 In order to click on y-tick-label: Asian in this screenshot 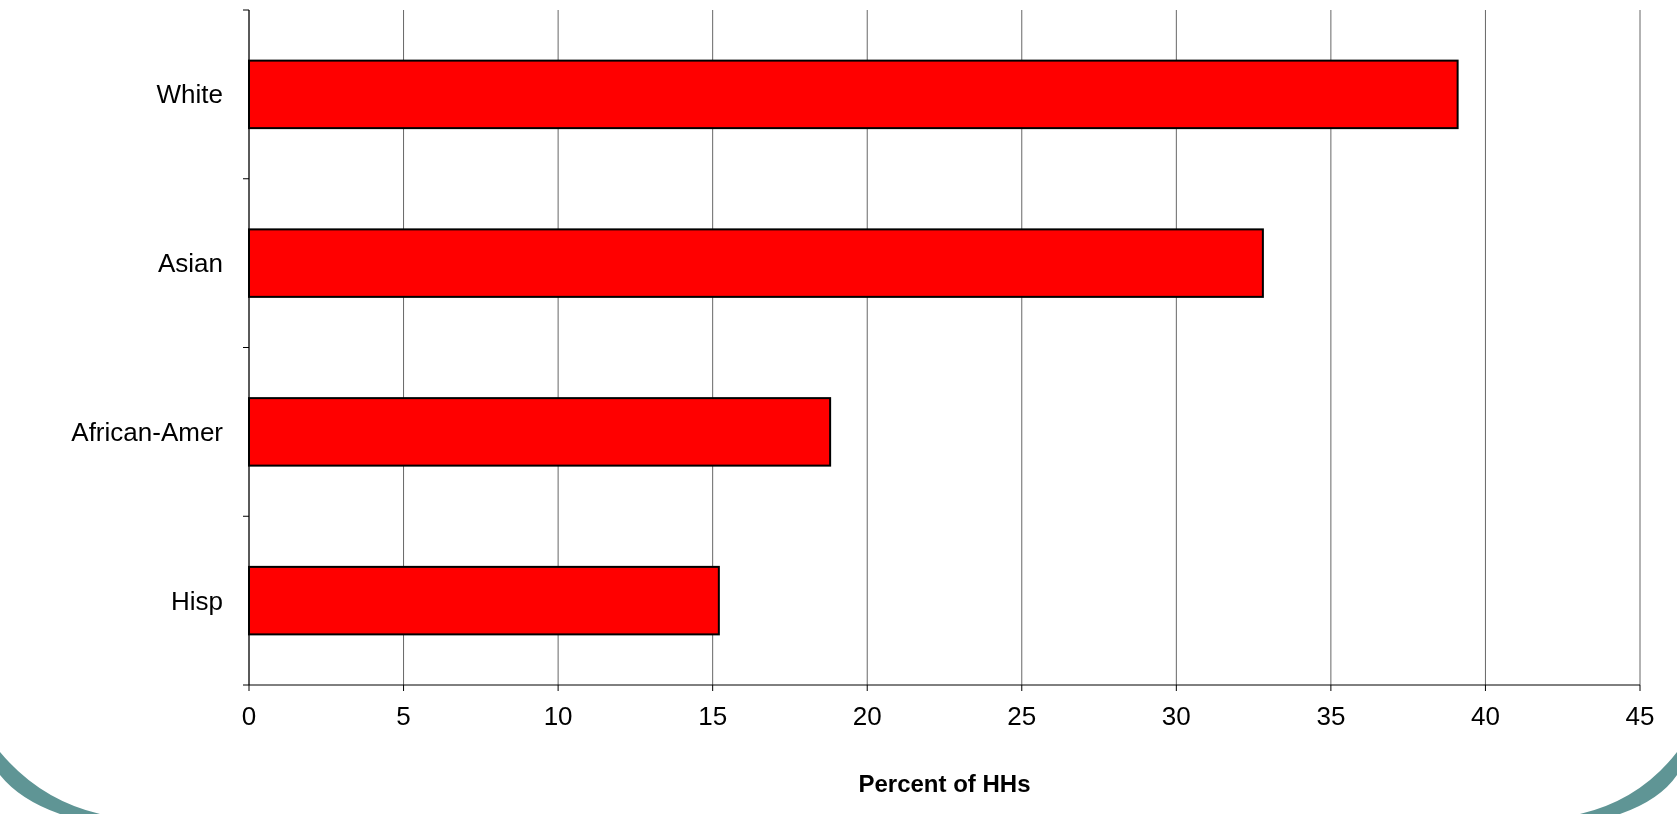, I will do `click(190, 263)`.